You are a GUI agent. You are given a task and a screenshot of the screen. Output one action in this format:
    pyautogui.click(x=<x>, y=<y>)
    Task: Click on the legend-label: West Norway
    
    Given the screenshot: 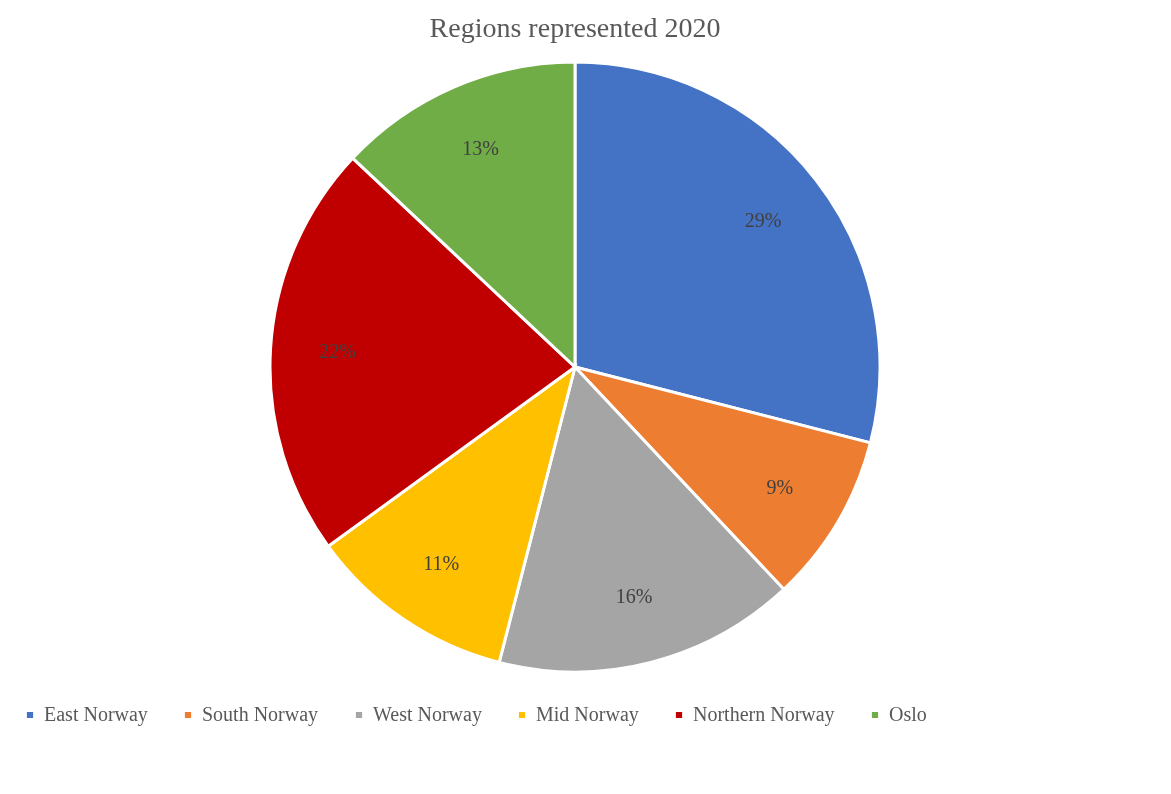 What is the action you would take?
    pyautogui.click(x=427, y=714)
    